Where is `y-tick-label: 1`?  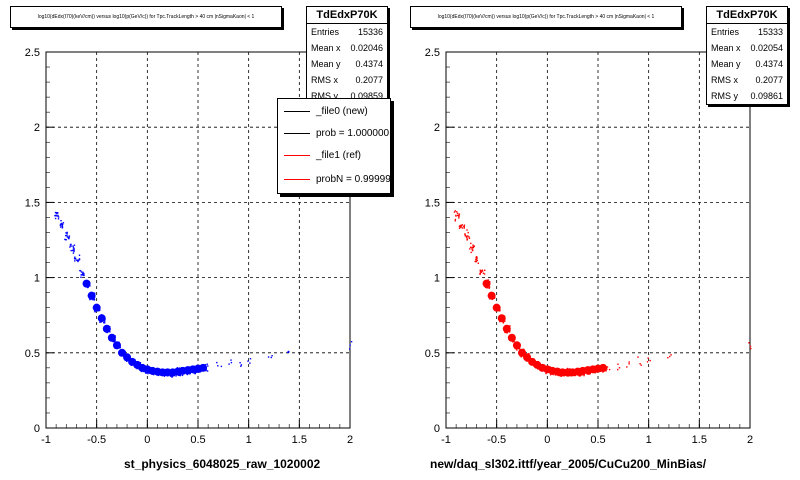 y-tick-label: 1 is located at coordinates (37, 279).